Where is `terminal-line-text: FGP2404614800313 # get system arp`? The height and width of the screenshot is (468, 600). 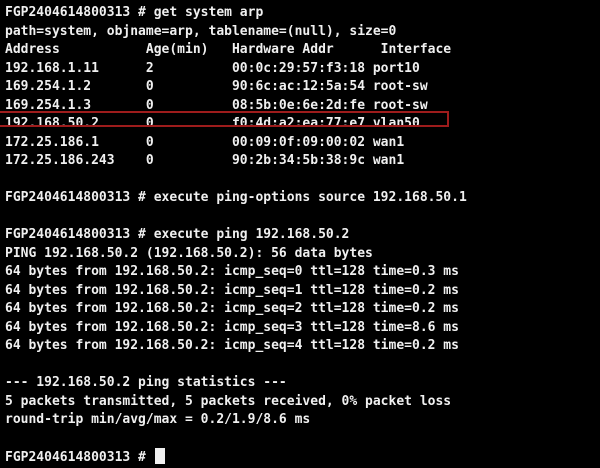 terminal-line-text: FGP2404614800313 # get system arp is located at coordinates (134, 12).